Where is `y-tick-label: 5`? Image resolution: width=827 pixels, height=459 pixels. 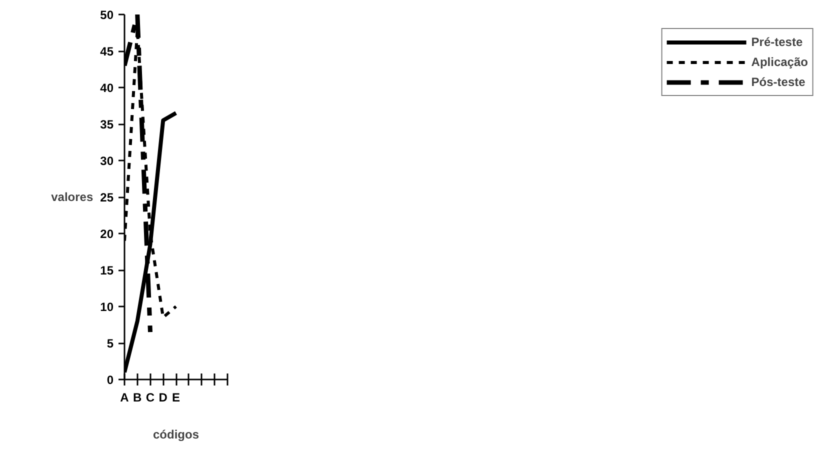
y-tick-label: 5 is located at coordinates (110, 343).